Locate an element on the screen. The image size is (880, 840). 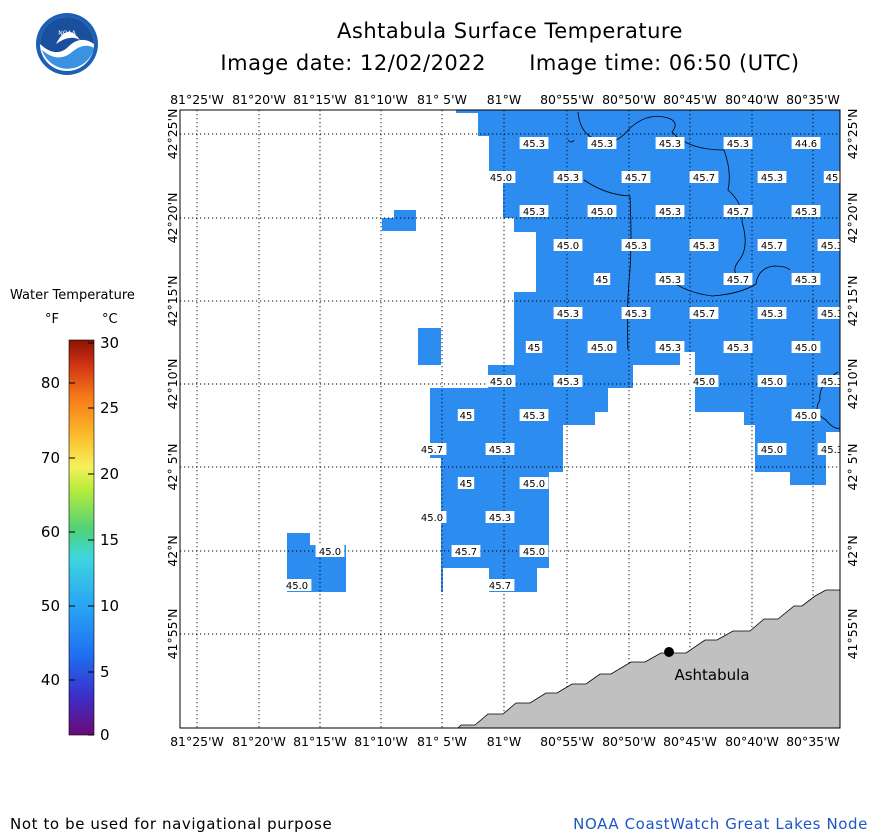
latitude-label: 42°N is located at coordinates (852, 551).